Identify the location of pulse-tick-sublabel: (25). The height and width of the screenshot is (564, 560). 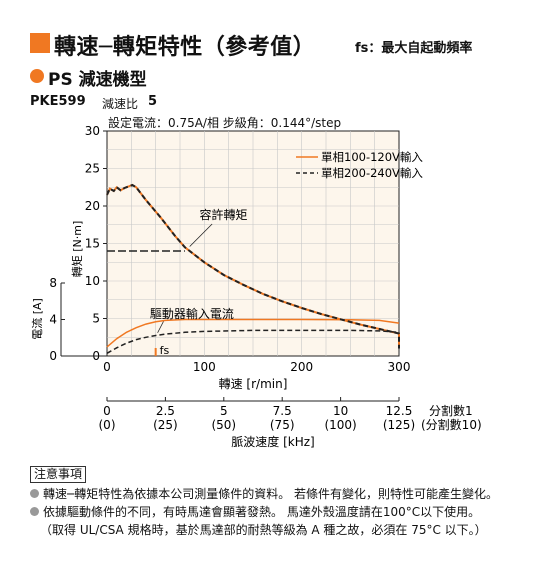
(165, 425).